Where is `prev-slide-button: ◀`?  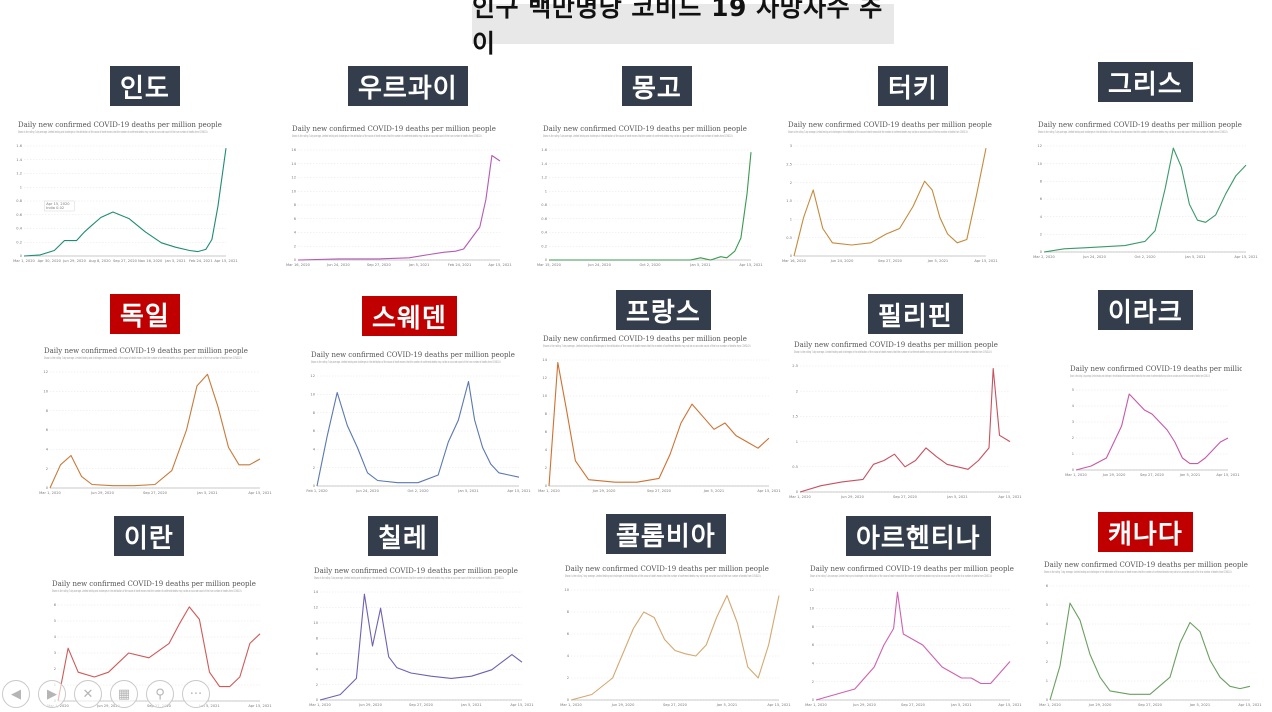
prev-slide-button: ◀ is located at coordinates (16, 694).